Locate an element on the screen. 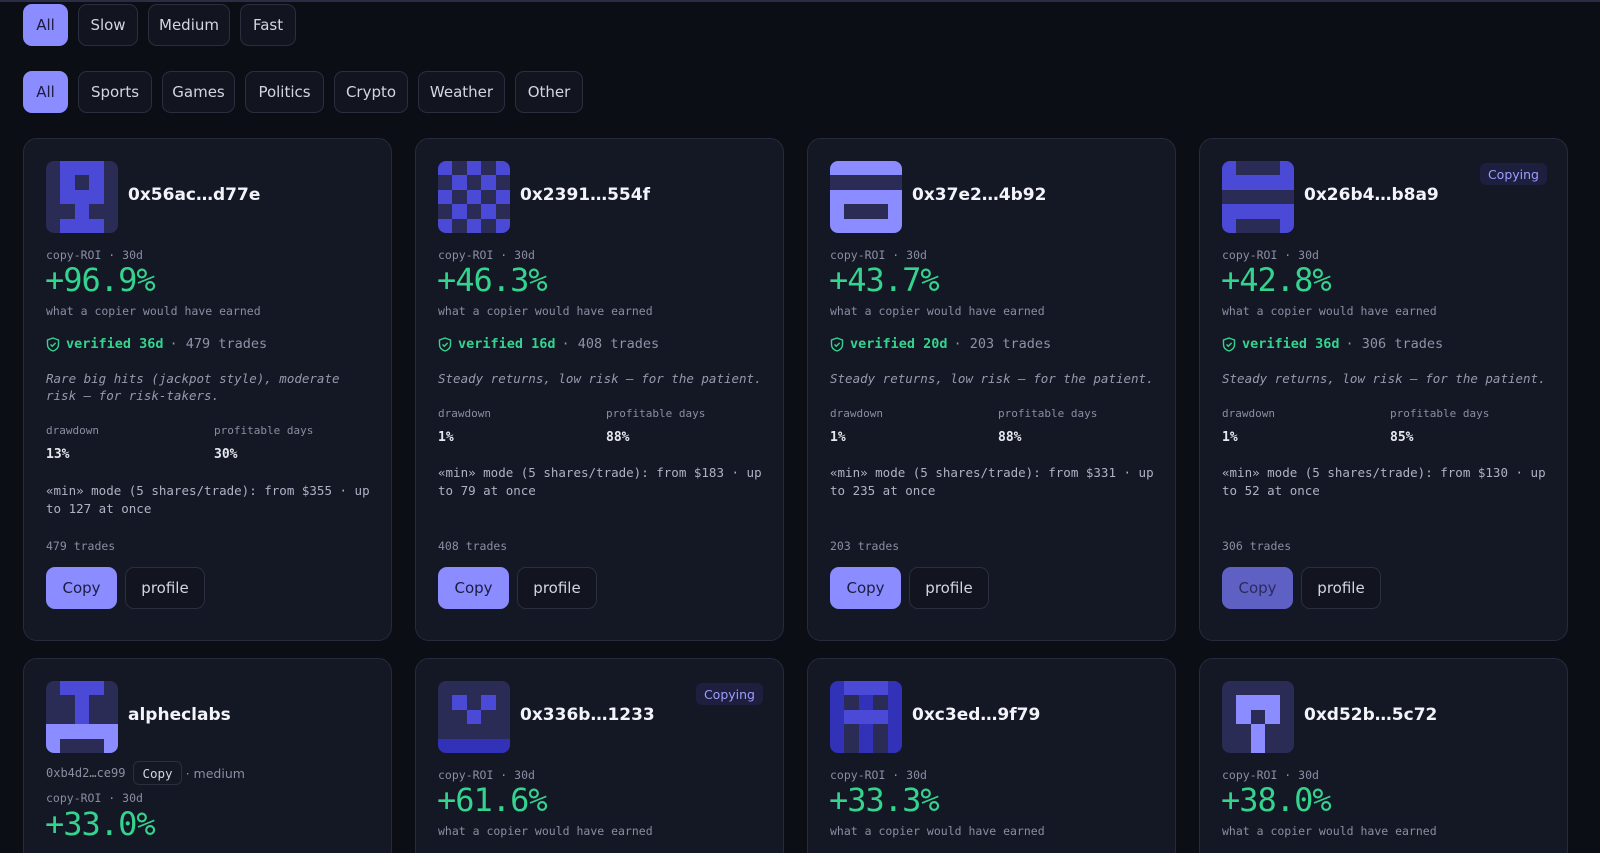 This screenshot has width=1600, height=853. trader-name: 0x37e2…4b92 is located at coordinates (979, 195).